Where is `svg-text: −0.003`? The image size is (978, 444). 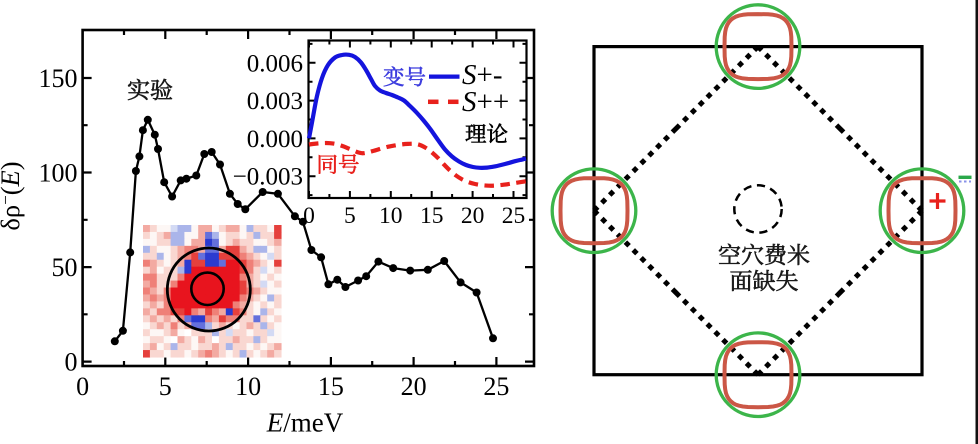 svg-text: −0.003 is located at coordinates (268, 177).